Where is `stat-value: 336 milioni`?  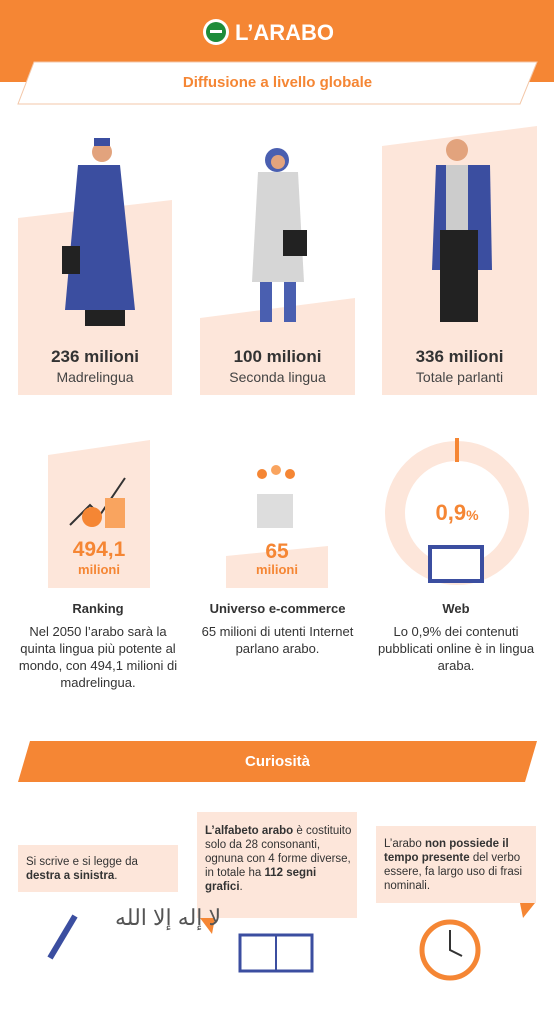 stat-value: 336 milioni is located at coordinates (459, 356).